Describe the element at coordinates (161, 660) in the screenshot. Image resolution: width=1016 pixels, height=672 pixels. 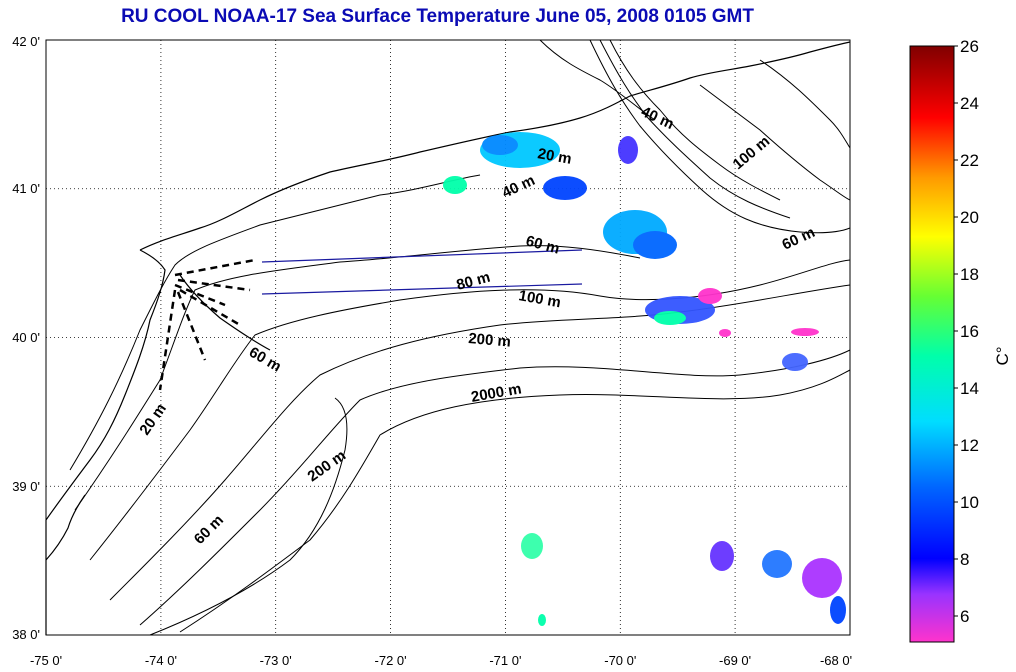
I see `x-tick-label: -74 0'` at that location.